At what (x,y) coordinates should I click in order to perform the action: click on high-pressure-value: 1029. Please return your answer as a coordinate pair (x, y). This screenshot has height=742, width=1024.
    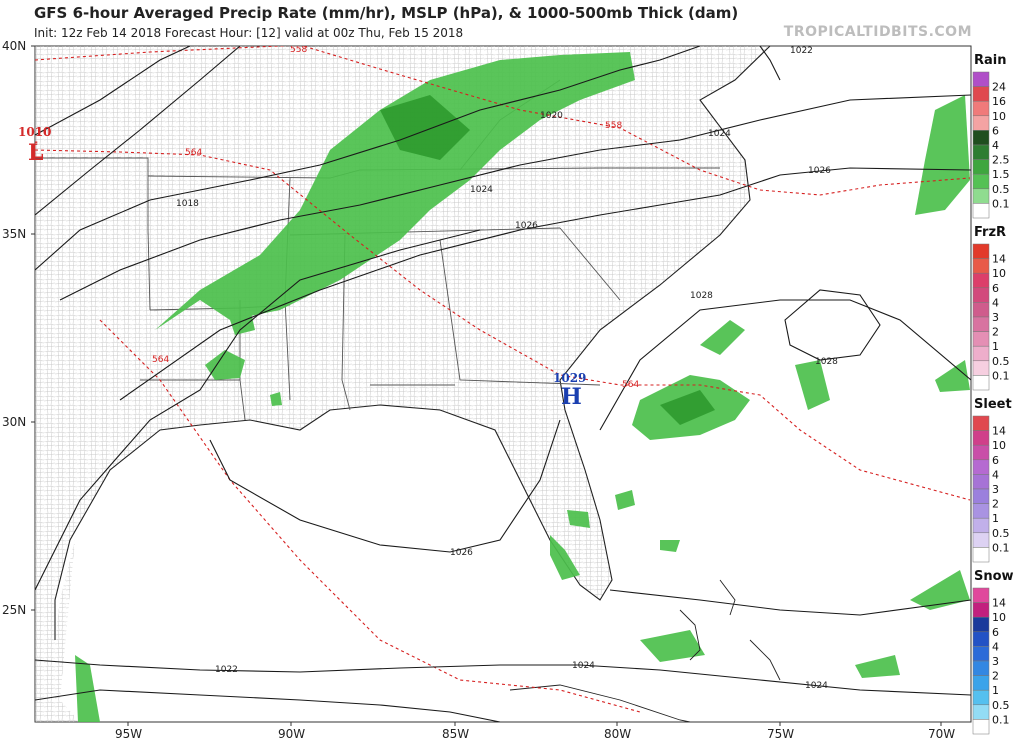
    Looking at the image, I should click on (569, 378).